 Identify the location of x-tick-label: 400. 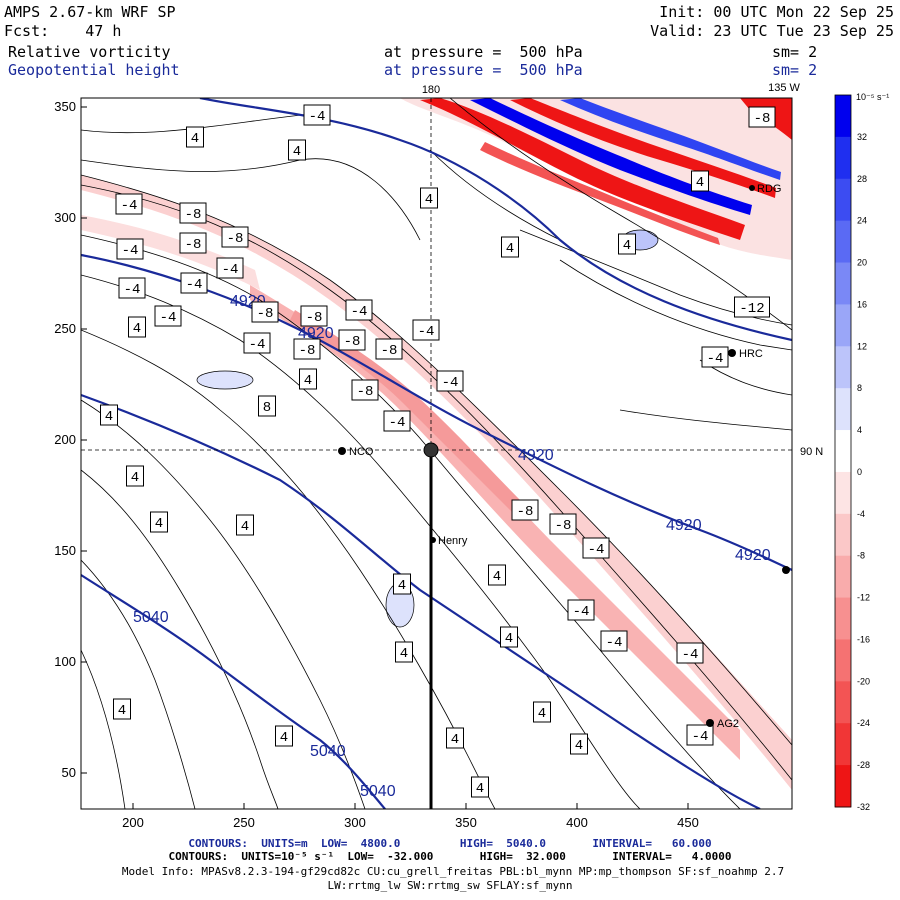
(577, 822).